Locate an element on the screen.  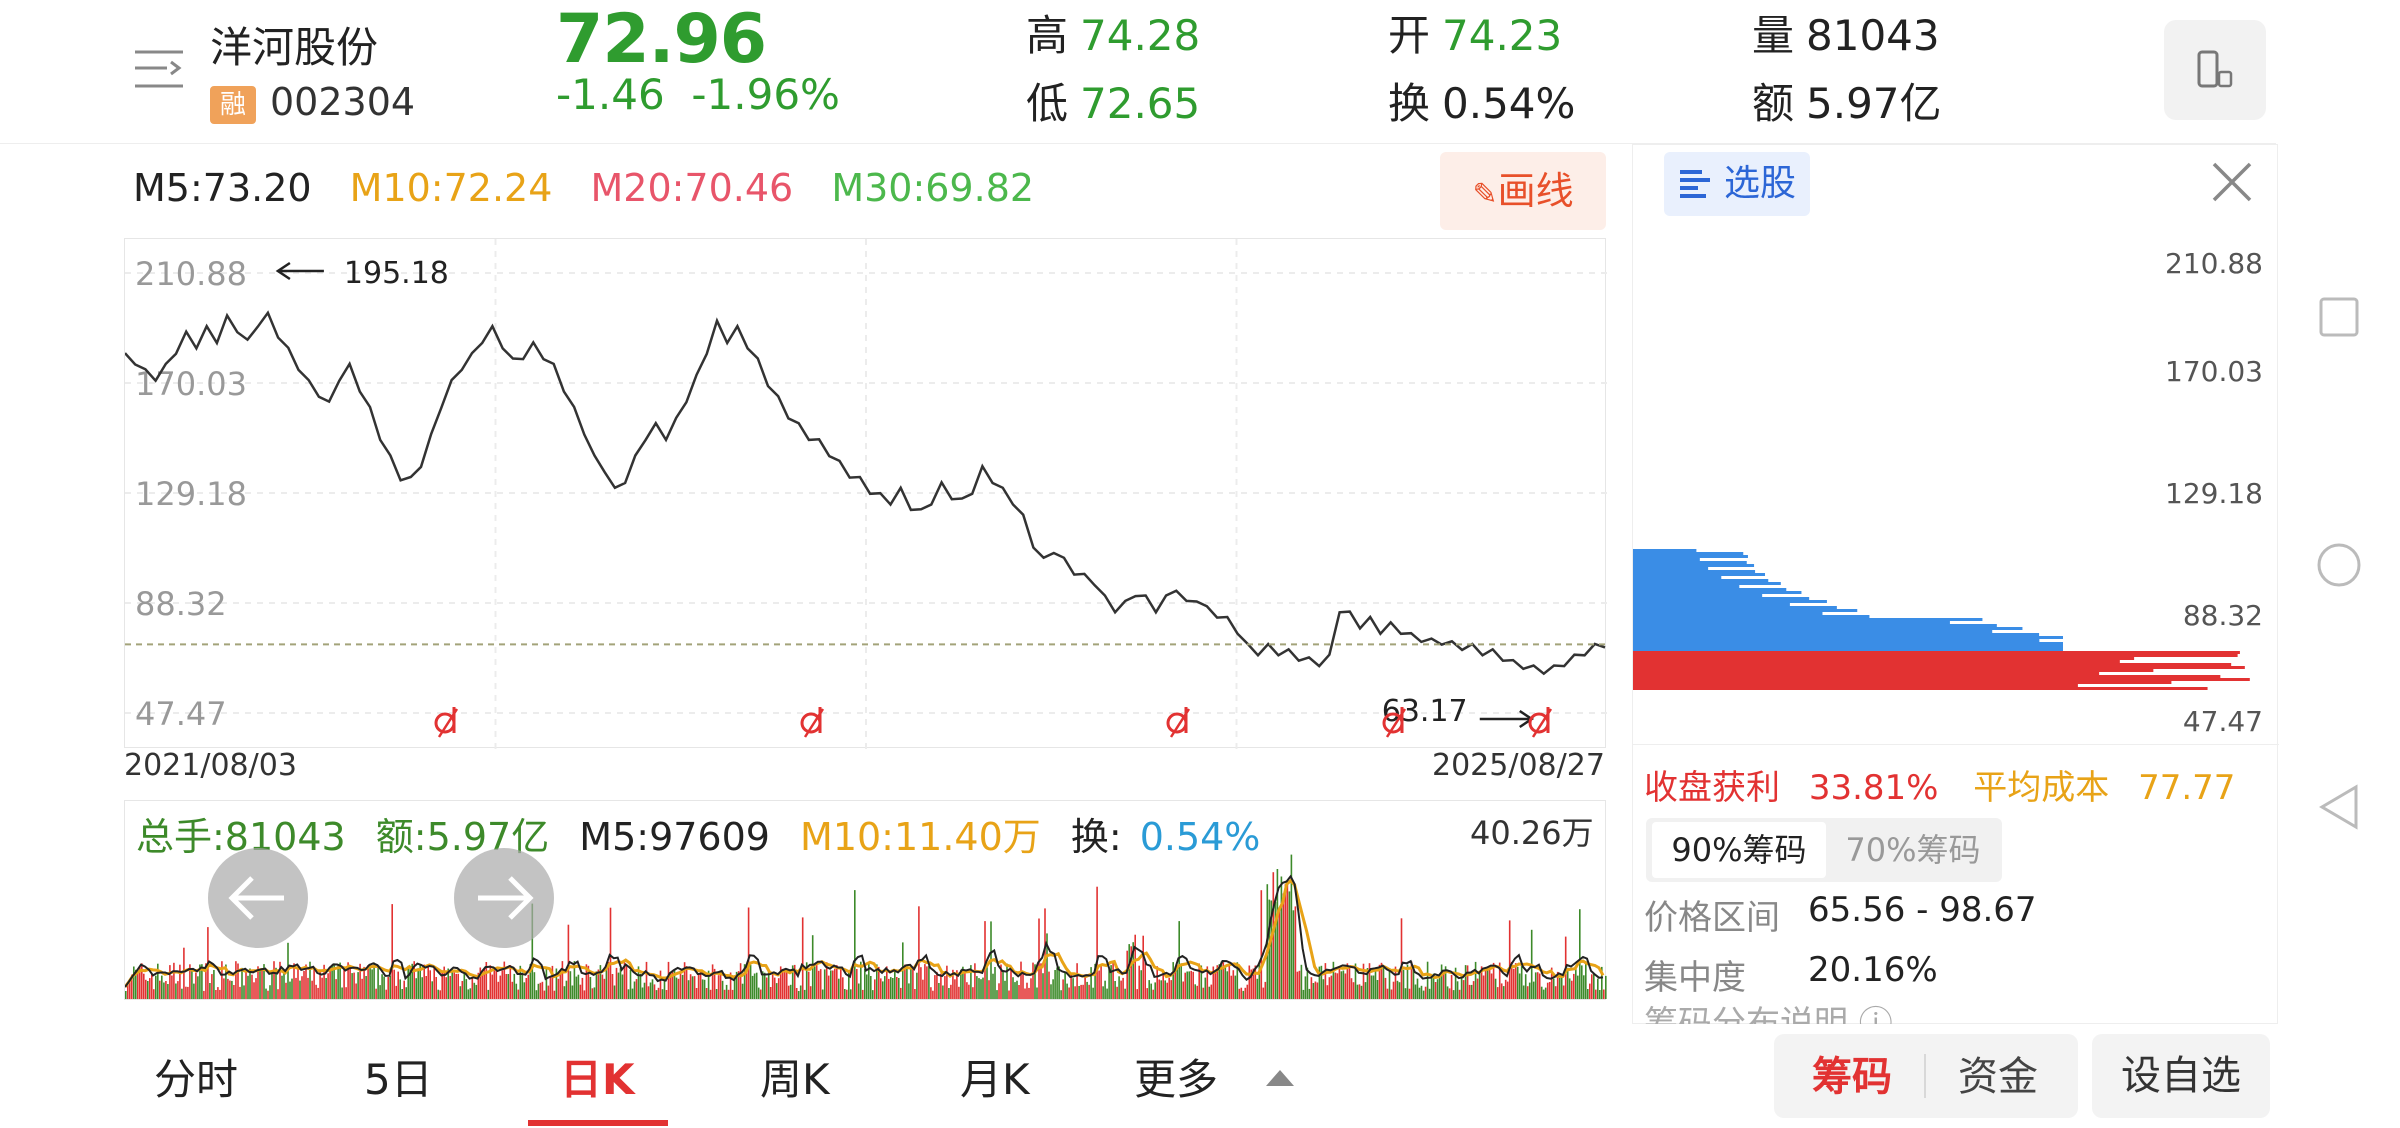
draw-line-button: ✎画线 is located at coordinates (1523, 191).